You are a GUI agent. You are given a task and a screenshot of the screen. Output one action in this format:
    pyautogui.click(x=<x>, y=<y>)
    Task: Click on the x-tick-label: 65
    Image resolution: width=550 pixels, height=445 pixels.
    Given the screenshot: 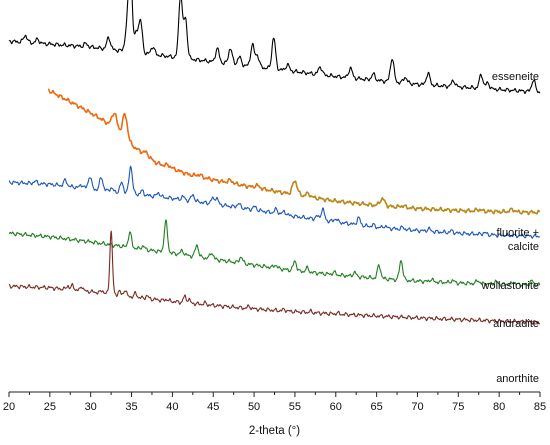 What is the action you would take?
    pyautogui.click(x=376, y=407)
    